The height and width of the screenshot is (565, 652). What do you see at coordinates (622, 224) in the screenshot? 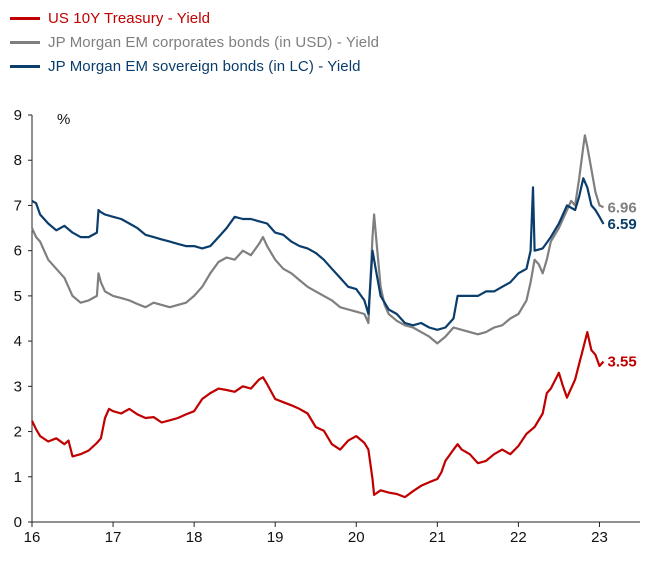
I see `em-sovereign-end-label: 6.59` at bounding box center [622, 224].